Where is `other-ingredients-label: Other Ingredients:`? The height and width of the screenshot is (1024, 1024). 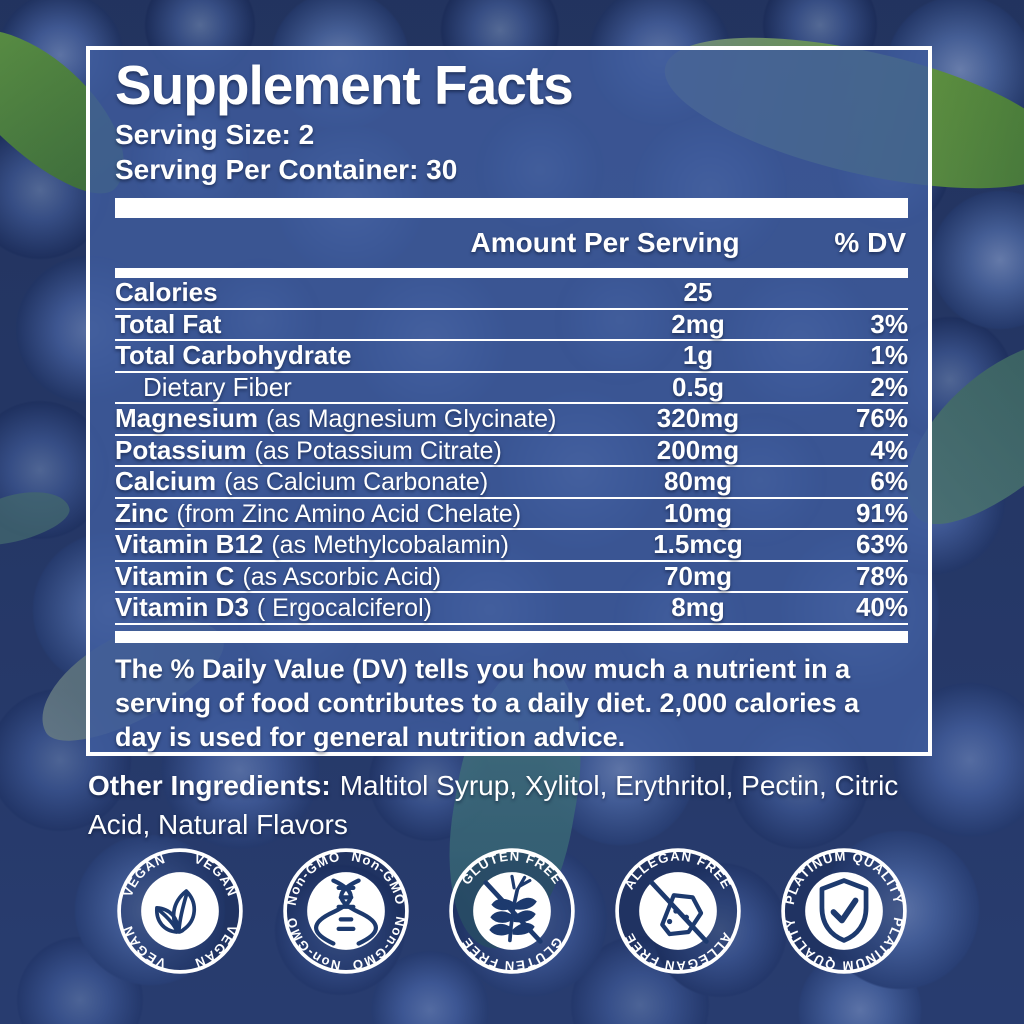 other-ingredients-label: Other Ingredients: is located at coordinates (209, 785).